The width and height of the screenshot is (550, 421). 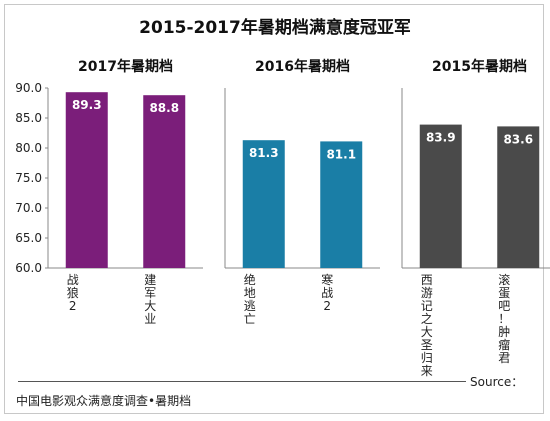 I want to click on data-label: 81.3, so click(x=264, y=153).